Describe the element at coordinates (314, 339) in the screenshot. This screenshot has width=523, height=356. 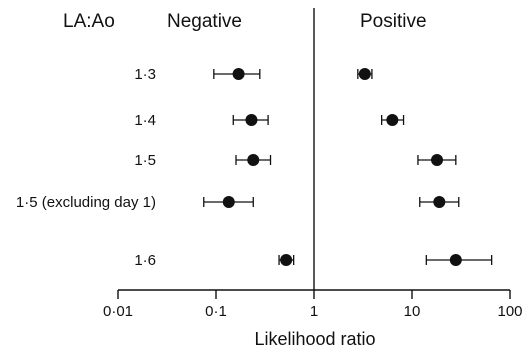
I see `x-axis-label: Likelihood ratio` at that location.